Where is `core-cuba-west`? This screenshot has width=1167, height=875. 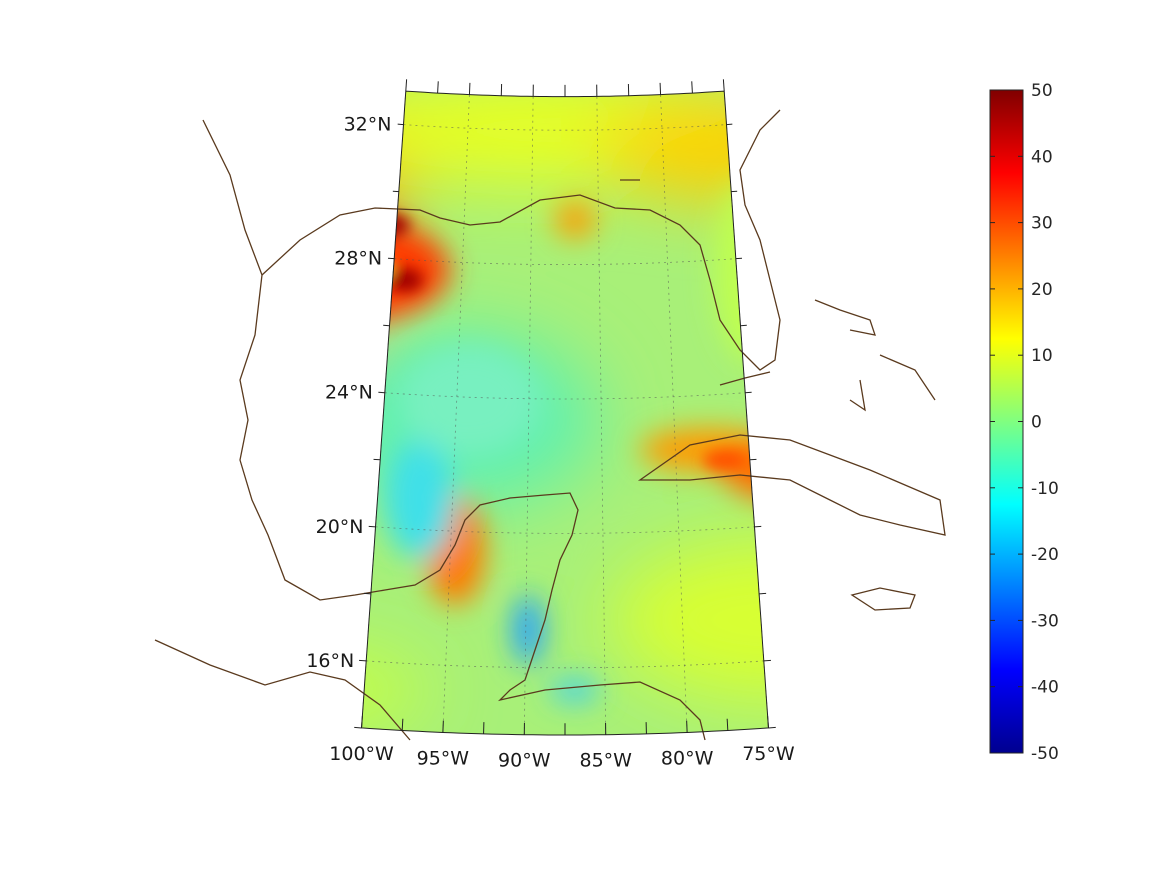 core-cuba-west is located at coordinates (725, 460).